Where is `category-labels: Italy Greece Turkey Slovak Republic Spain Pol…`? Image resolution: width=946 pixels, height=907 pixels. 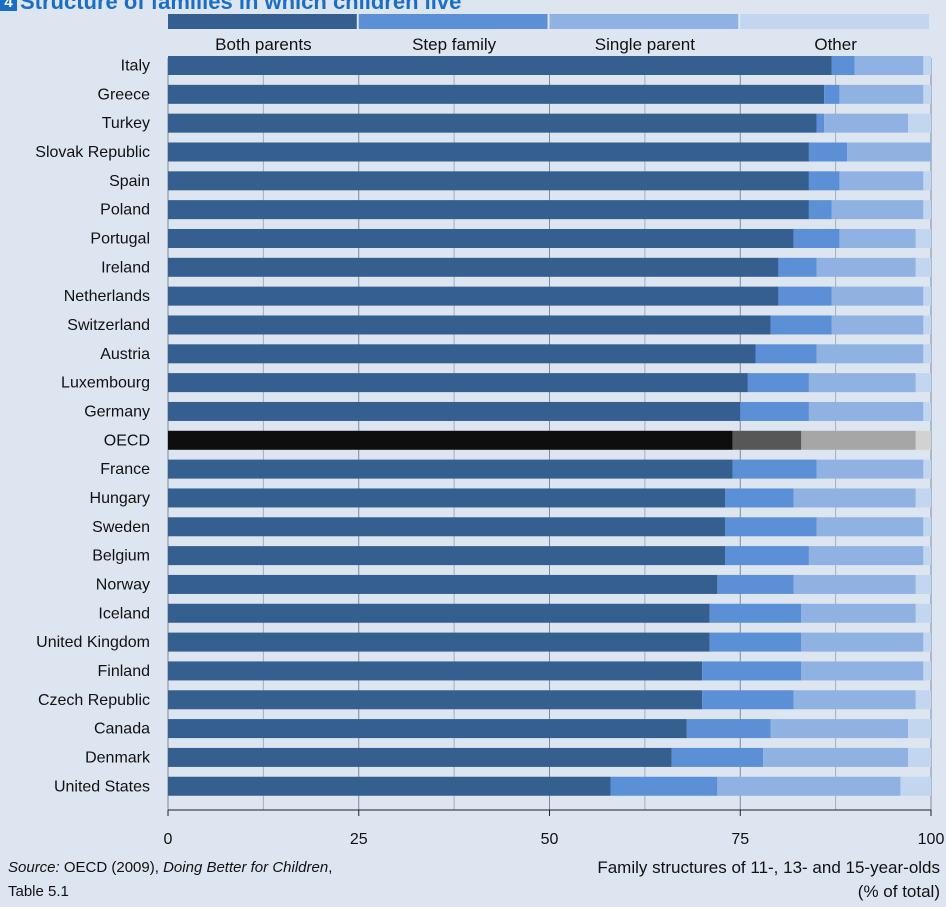
category-labels: Italy Greece Turkey Slovak Republic Spain Pol… is located at coordinates (93, 427).